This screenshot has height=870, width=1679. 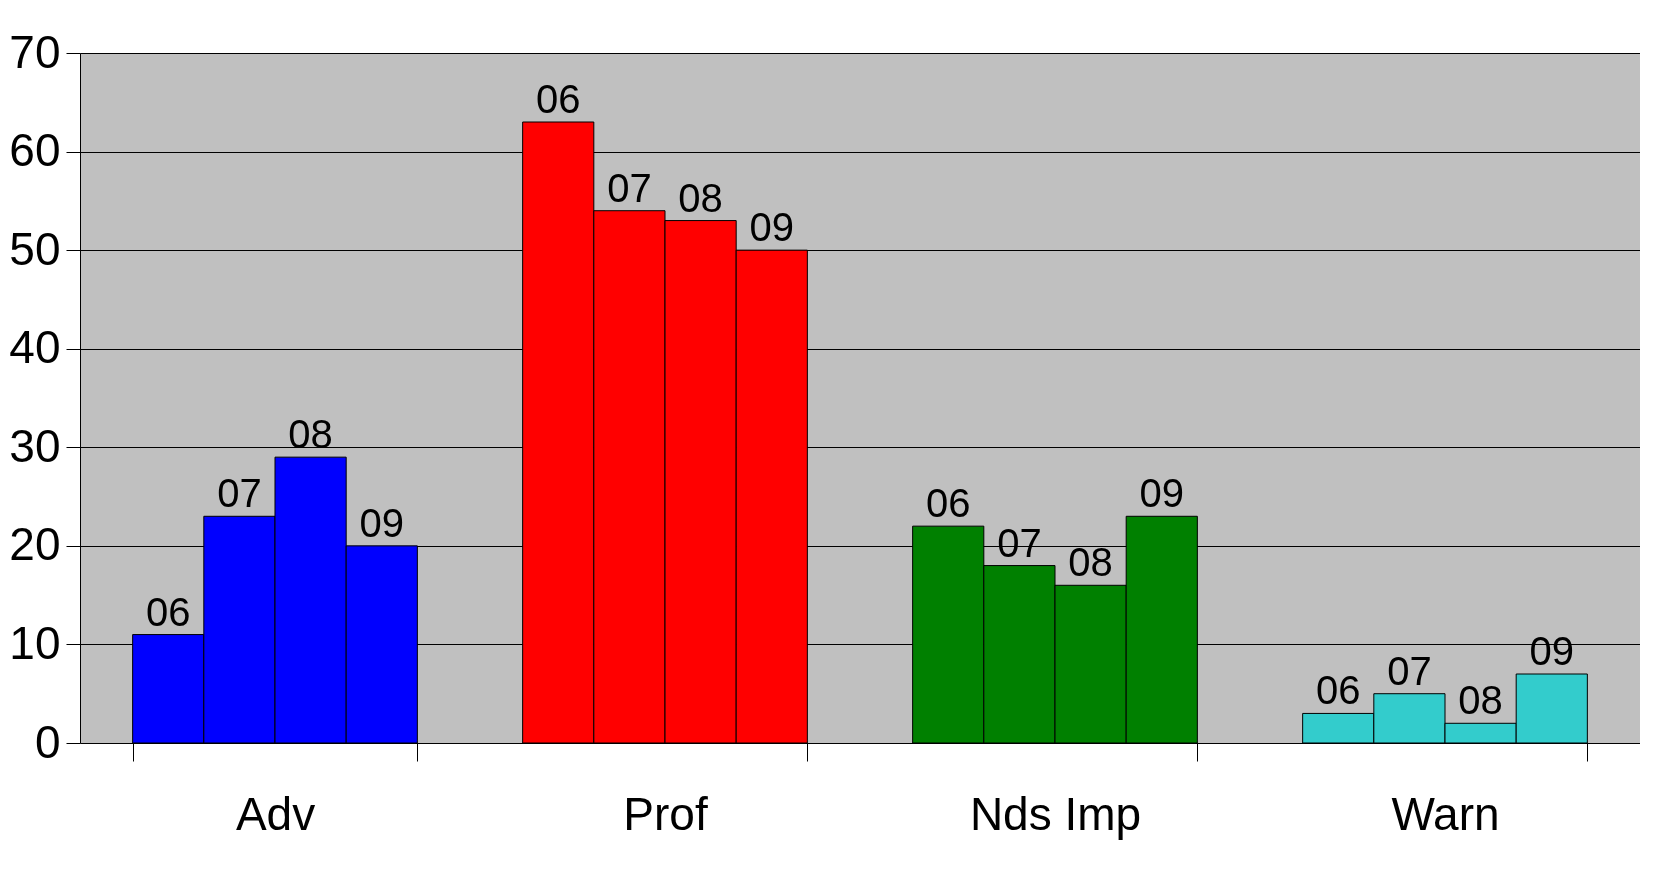 What do you see at coordinates (35, 248) in the screenshot?
I see `y-tick-label: 50` at bounding box center [35, 248].